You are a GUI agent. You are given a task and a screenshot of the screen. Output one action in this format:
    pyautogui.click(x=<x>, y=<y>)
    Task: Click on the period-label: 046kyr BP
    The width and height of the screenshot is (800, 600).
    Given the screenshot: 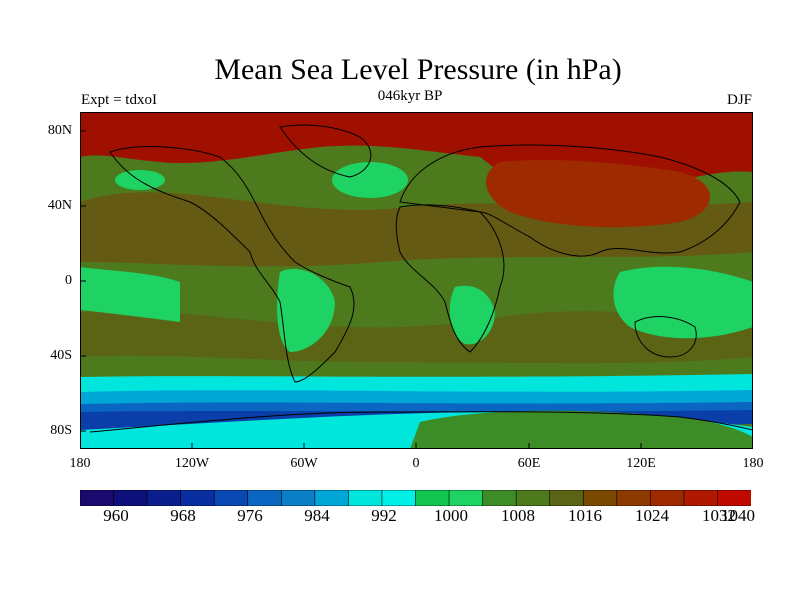 What is the action you would take?
    pyautogui.click(x=410, y=96)
    